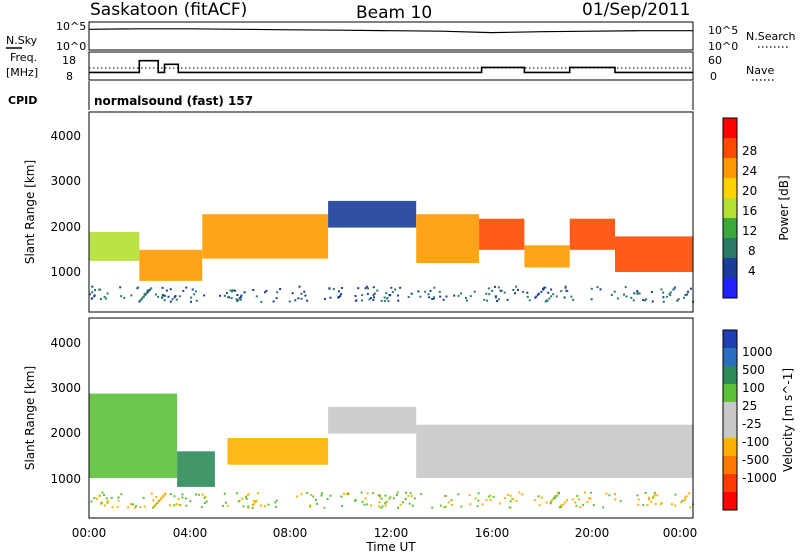  Describe the element at coordinates (752, 271) in the screenshot. I see `power-cb-tick-4: 4` at that location.